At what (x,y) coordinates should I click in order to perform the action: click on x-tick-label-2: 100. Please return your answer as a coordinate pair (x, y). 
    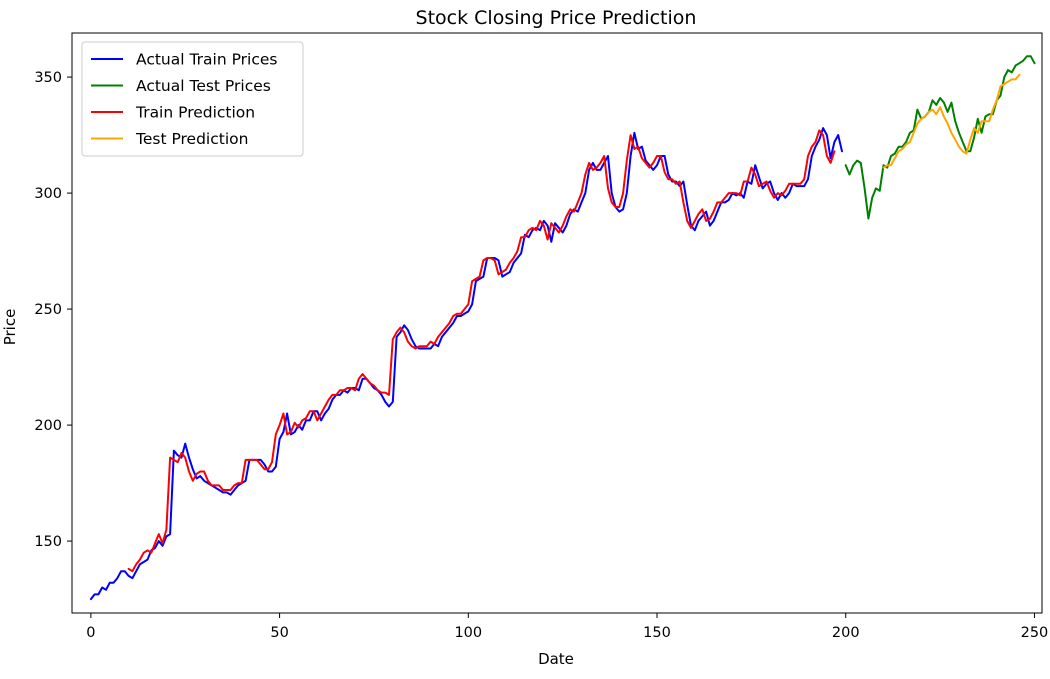
    Looking at the image, I should click on (468, 633).